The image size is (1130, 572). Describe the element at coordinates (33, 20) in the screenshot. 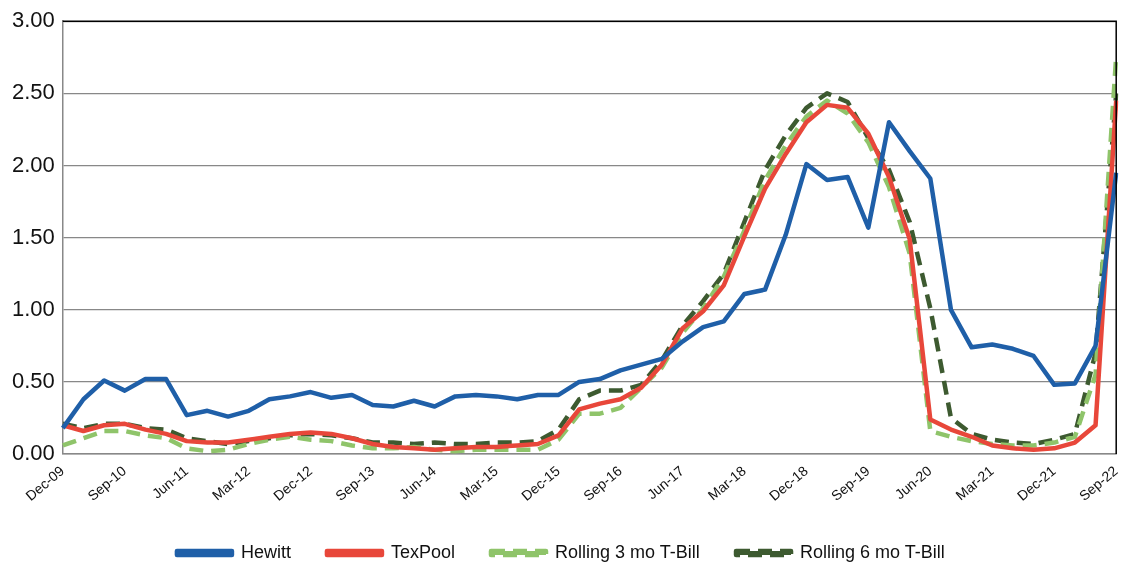

I see `y-tick-label: 3.00` at that location.